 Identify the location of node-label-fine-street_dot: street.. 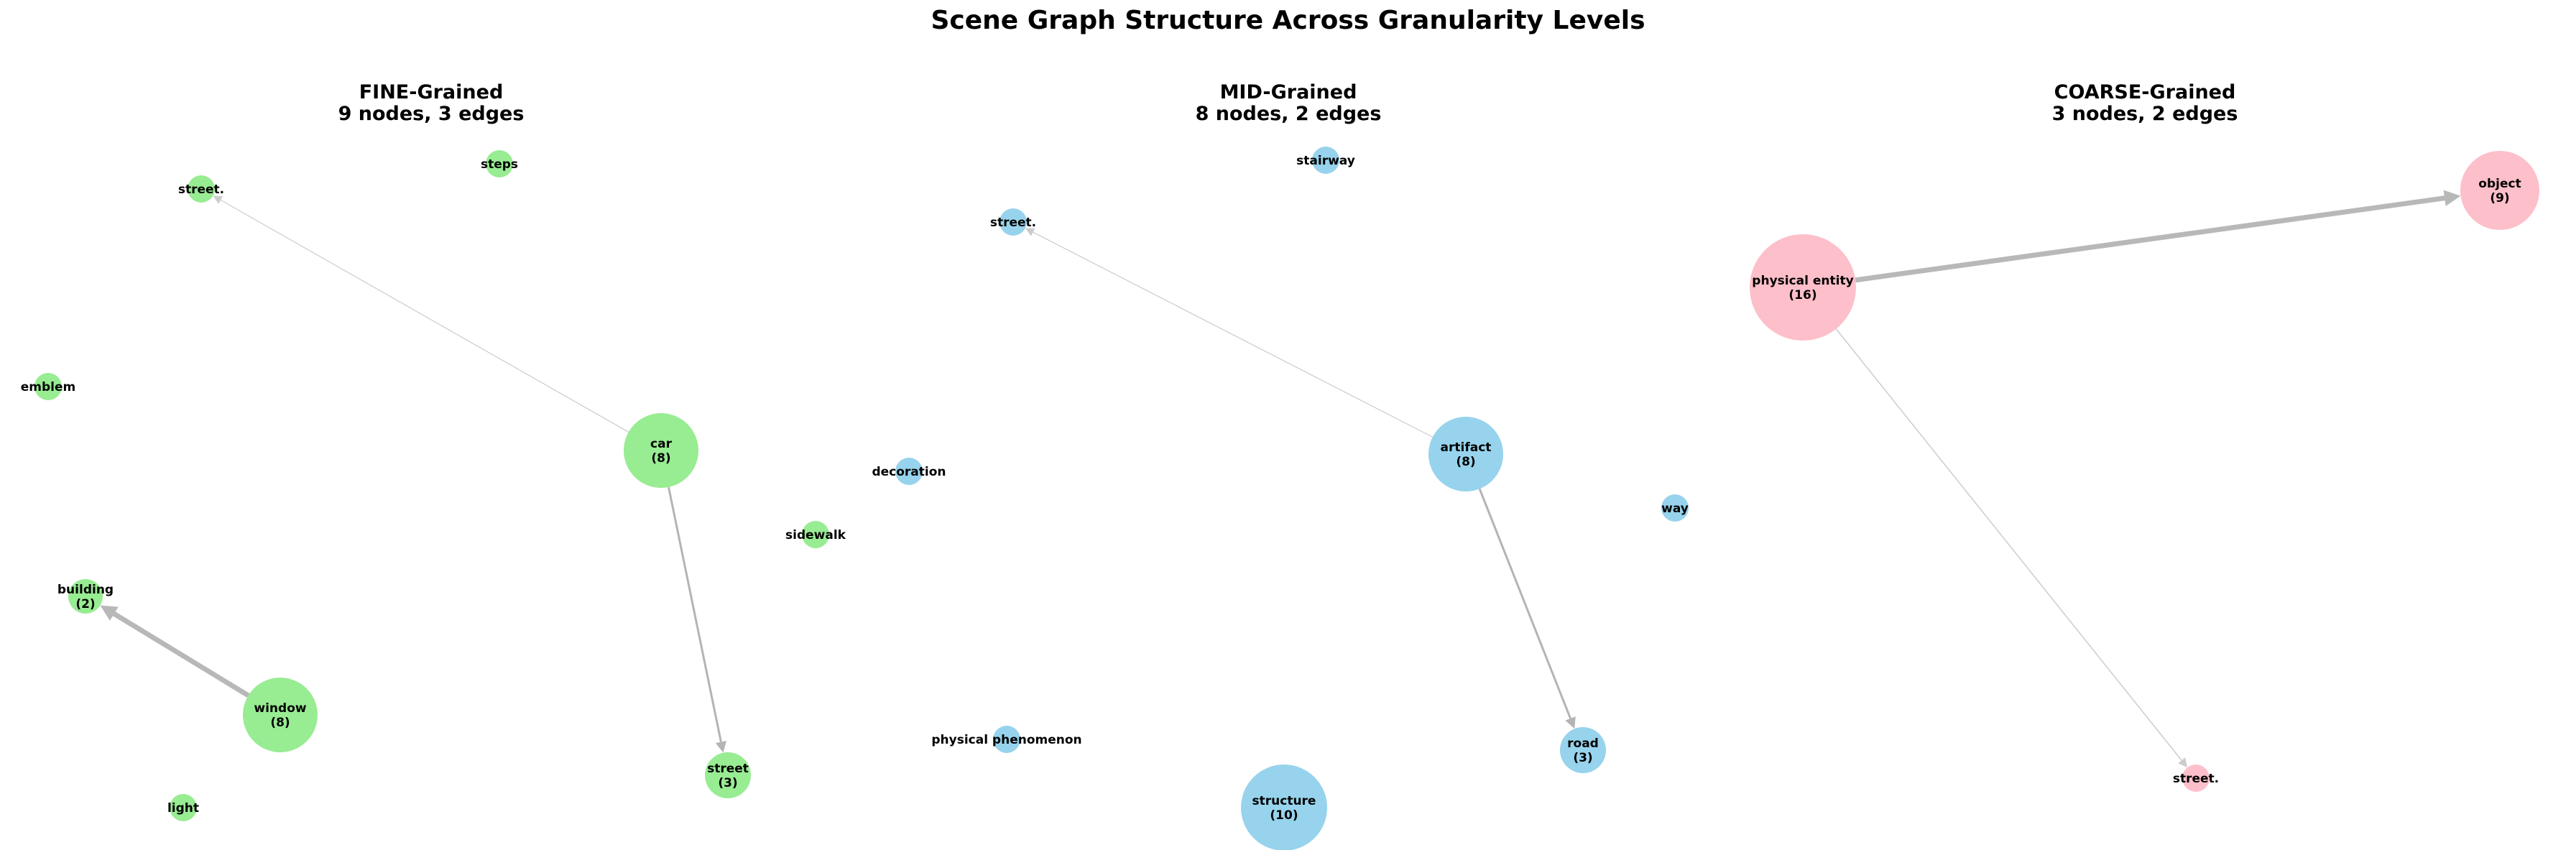
(201, 190).